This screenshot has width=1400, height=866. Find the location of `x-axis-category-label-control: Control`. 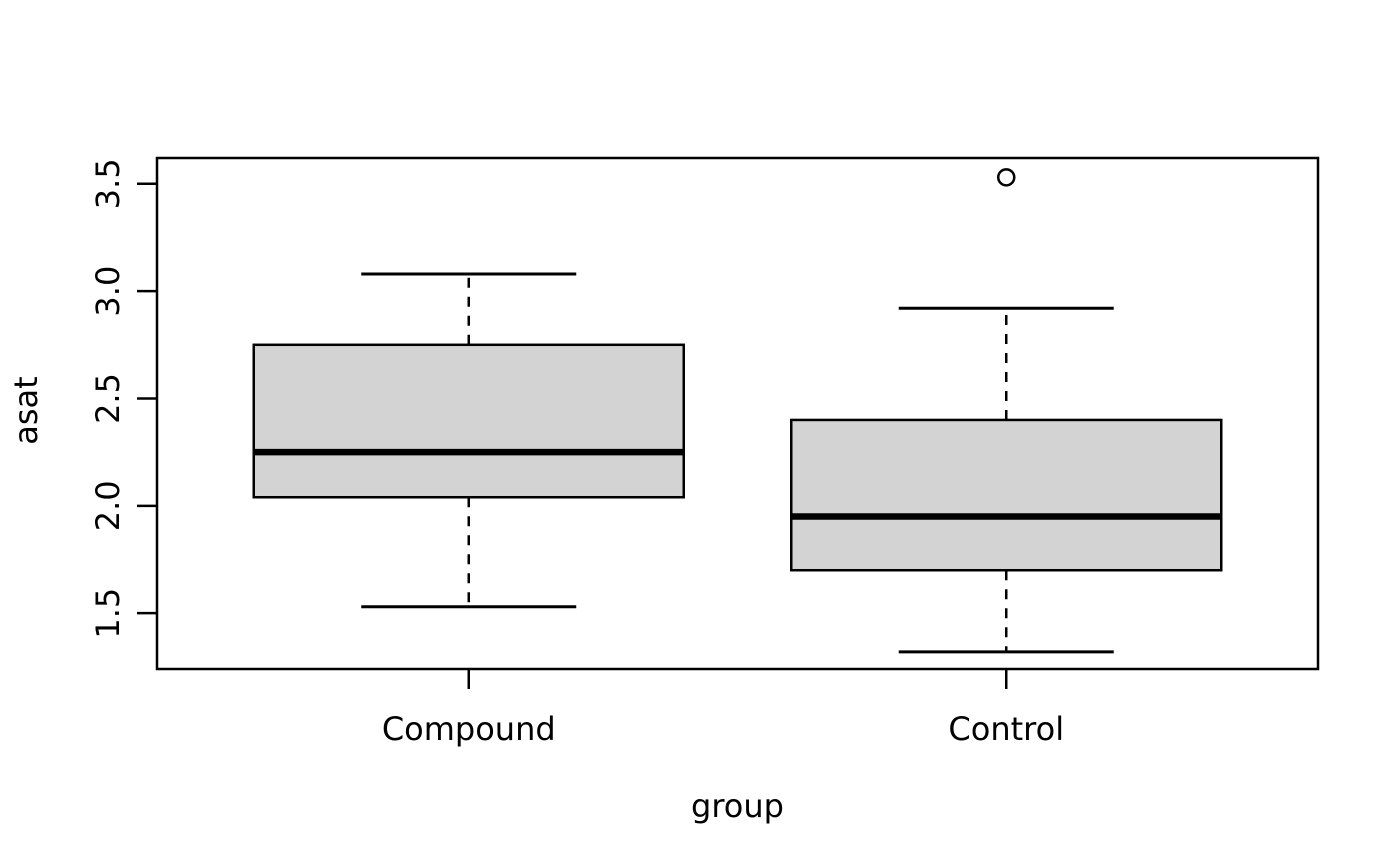

x-axis-category-label-control: Control is located at coordinates (1006, 729).